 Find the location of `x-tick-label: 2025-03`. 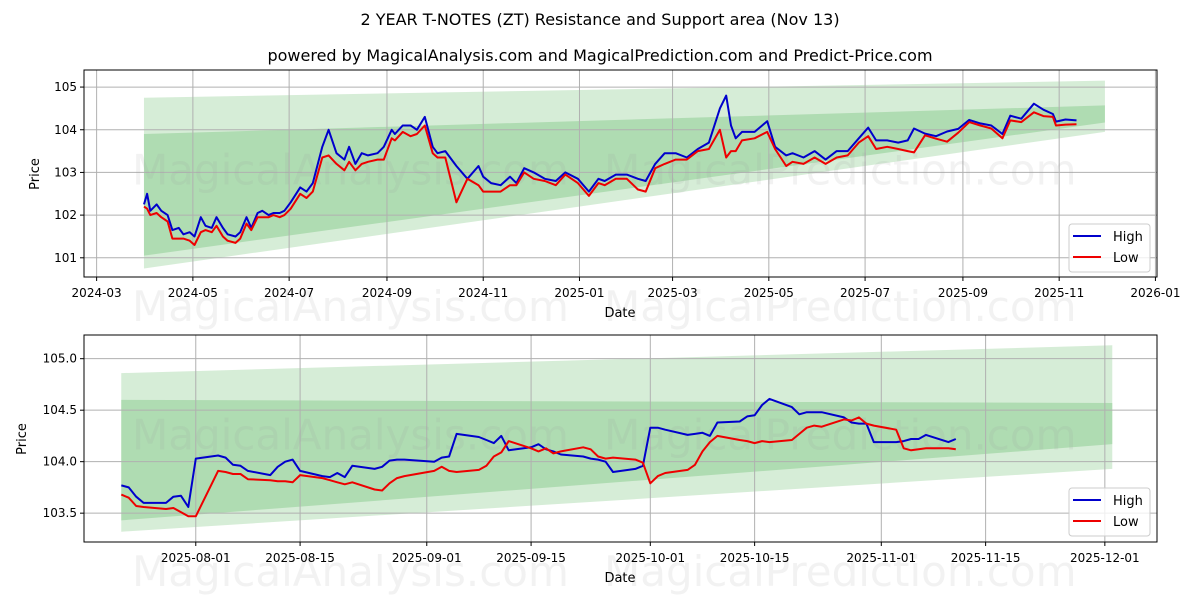

x-tick-label: 2025-03 is located at coordinates (673, 293).